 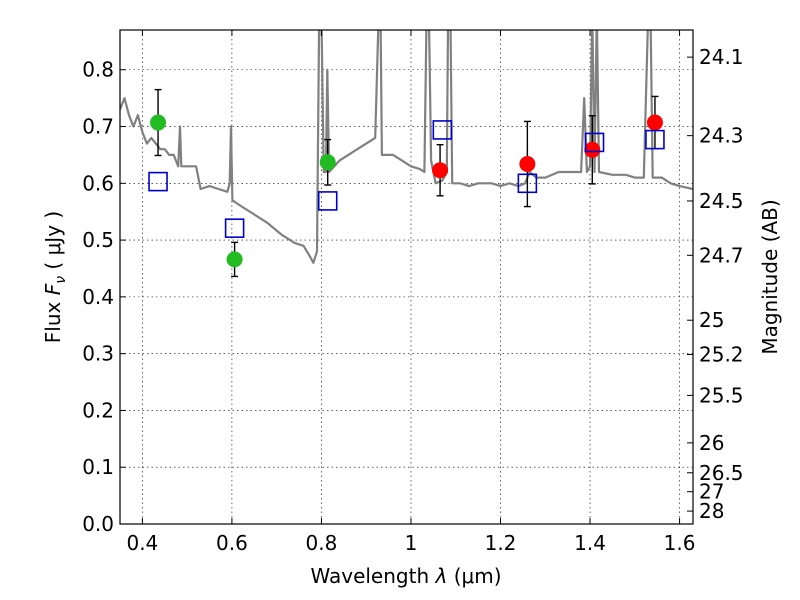 I want to click on y-tick-label: 0.7, so click(x=98, y=127).